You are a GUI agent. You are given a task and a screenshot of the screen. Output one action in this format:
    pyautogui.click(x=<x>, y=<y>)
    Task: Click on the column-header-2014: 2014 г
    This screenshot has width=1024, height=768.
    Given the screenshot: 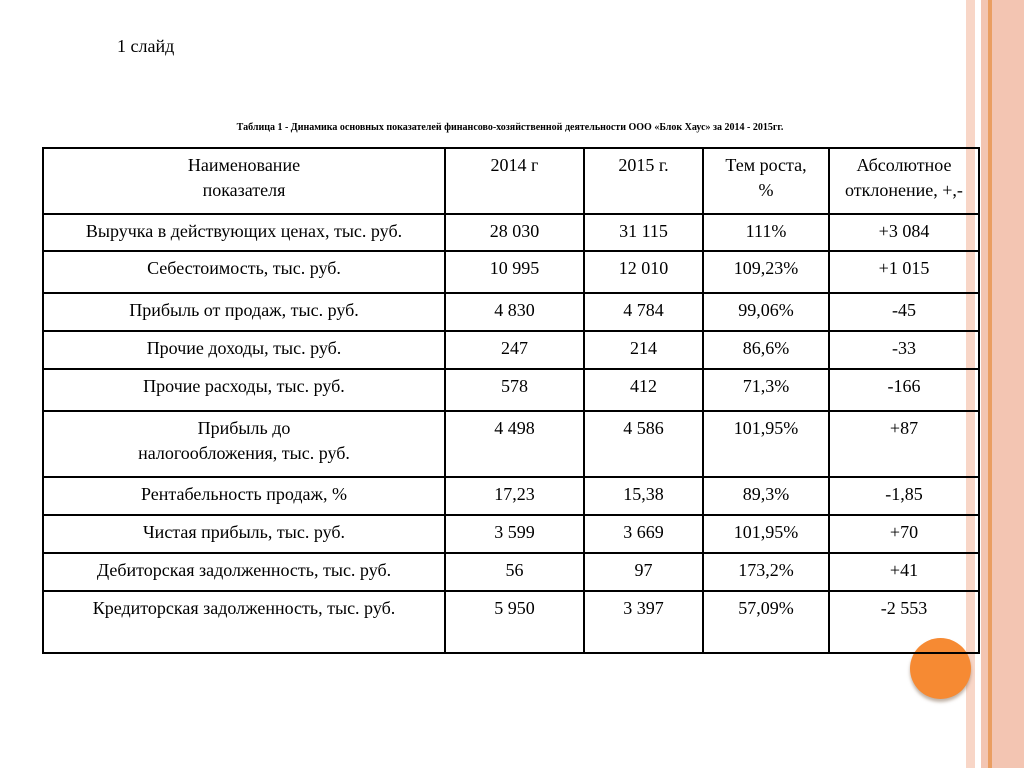 What is the action you would take?
    pyautogui.click(x=514, y=181)
    